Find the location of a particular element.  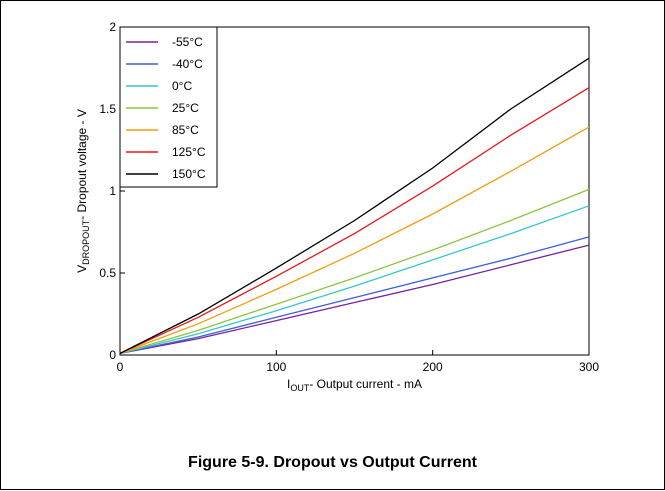

y-tick-label: 1.5 is located at coordinates (107, 109).